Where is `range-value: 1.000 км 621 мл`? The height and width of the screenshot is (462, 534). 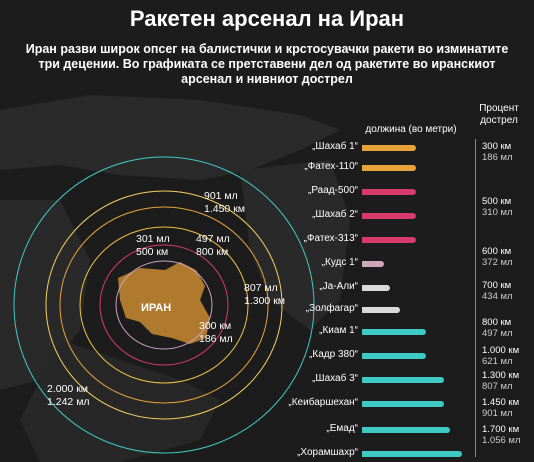 range-value: 1.000 км 621 мл is located at coordinates (501, 356).